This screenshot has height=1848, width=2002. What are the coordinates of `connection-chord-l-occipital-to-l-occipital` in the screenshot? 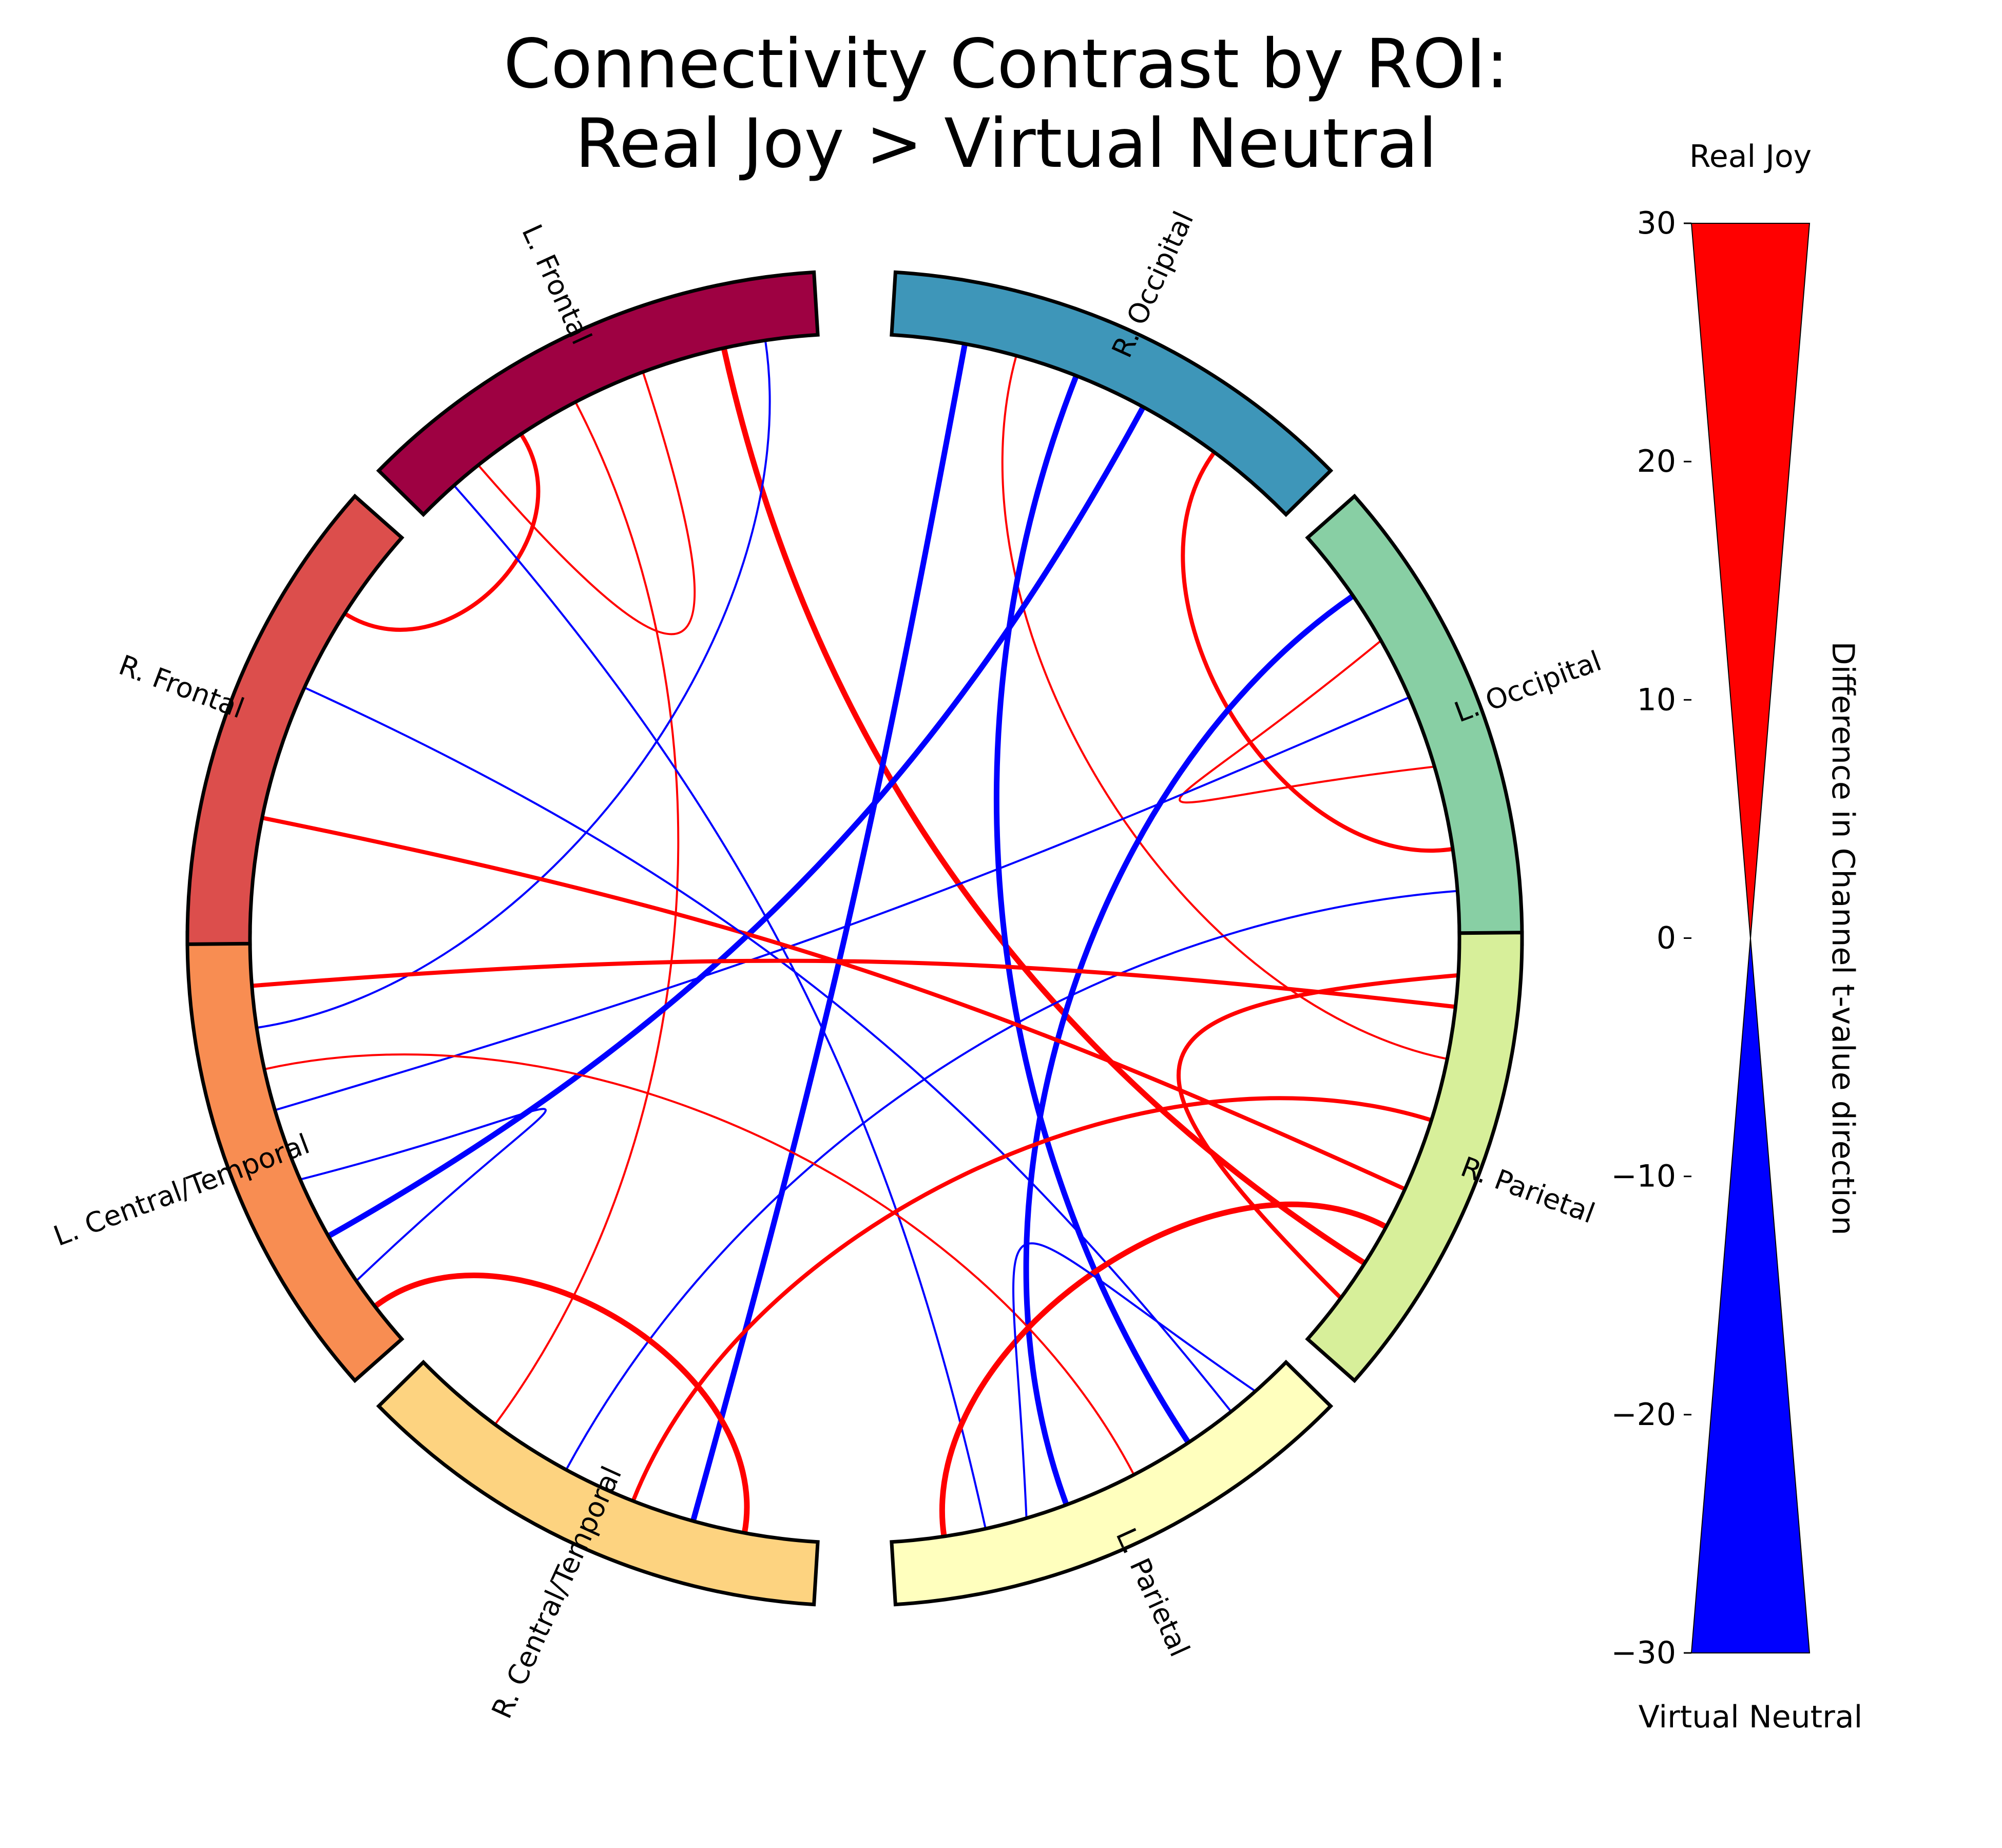 It's located at (1307, 721).